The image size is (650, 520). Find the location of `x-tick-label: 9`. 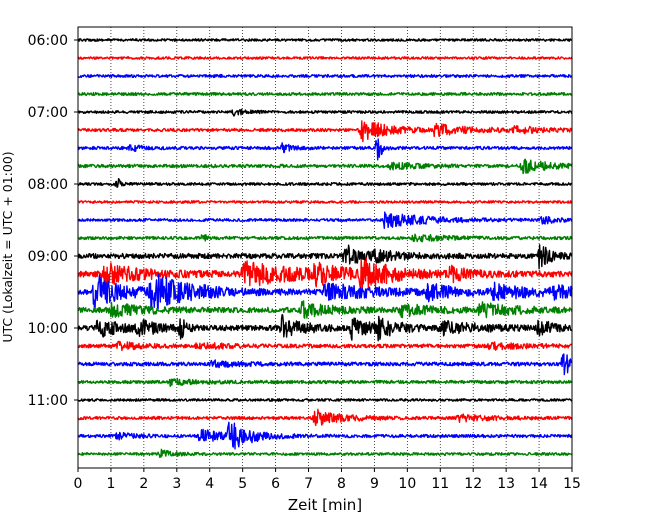

x-tick-label: 9 is located at coordinates (374, 484).